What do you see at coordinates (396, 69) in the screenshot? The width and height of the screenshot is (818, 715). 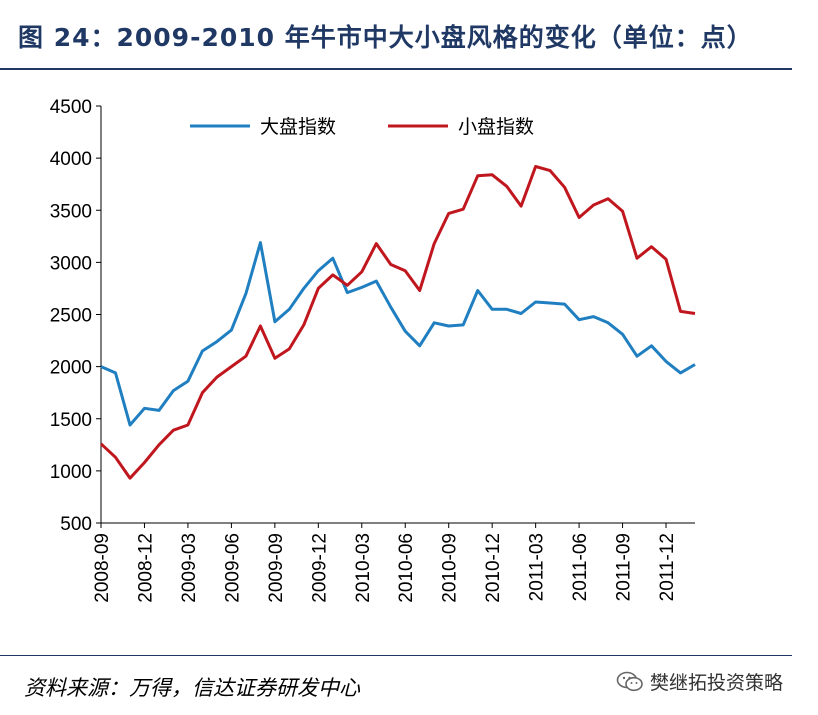 I see `title-rule` at bounding box center [396, 69].